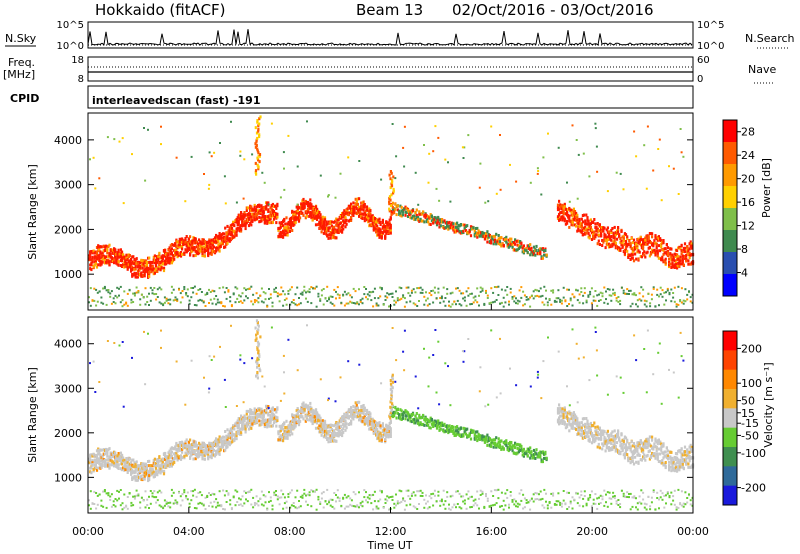 The image size is (800, 554). Describe the element at coordinates (700, 79) in the screenshot. I see `freq-tick-bottom-right: 0` at that location.